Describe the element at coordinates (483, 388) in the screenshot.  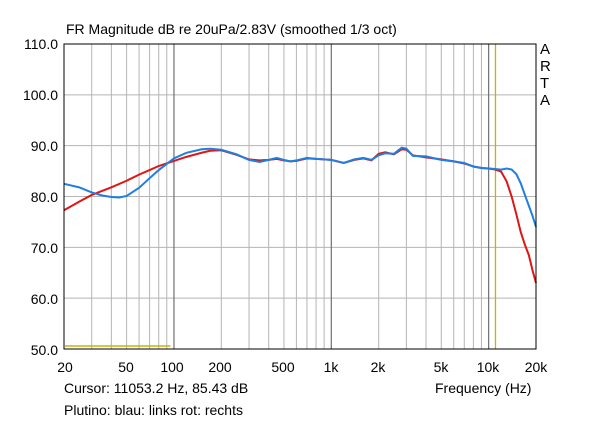
I see `x-axis-label: Frequency (Hz)` at that location.